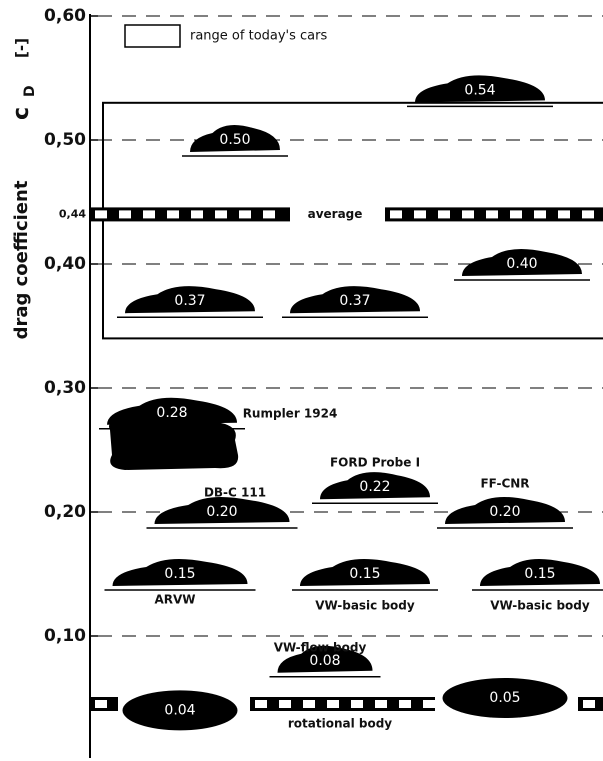 The width and height of the screenshot is (603, 761). I want to click on y-tick-label: 0,10, so click(65, 636).